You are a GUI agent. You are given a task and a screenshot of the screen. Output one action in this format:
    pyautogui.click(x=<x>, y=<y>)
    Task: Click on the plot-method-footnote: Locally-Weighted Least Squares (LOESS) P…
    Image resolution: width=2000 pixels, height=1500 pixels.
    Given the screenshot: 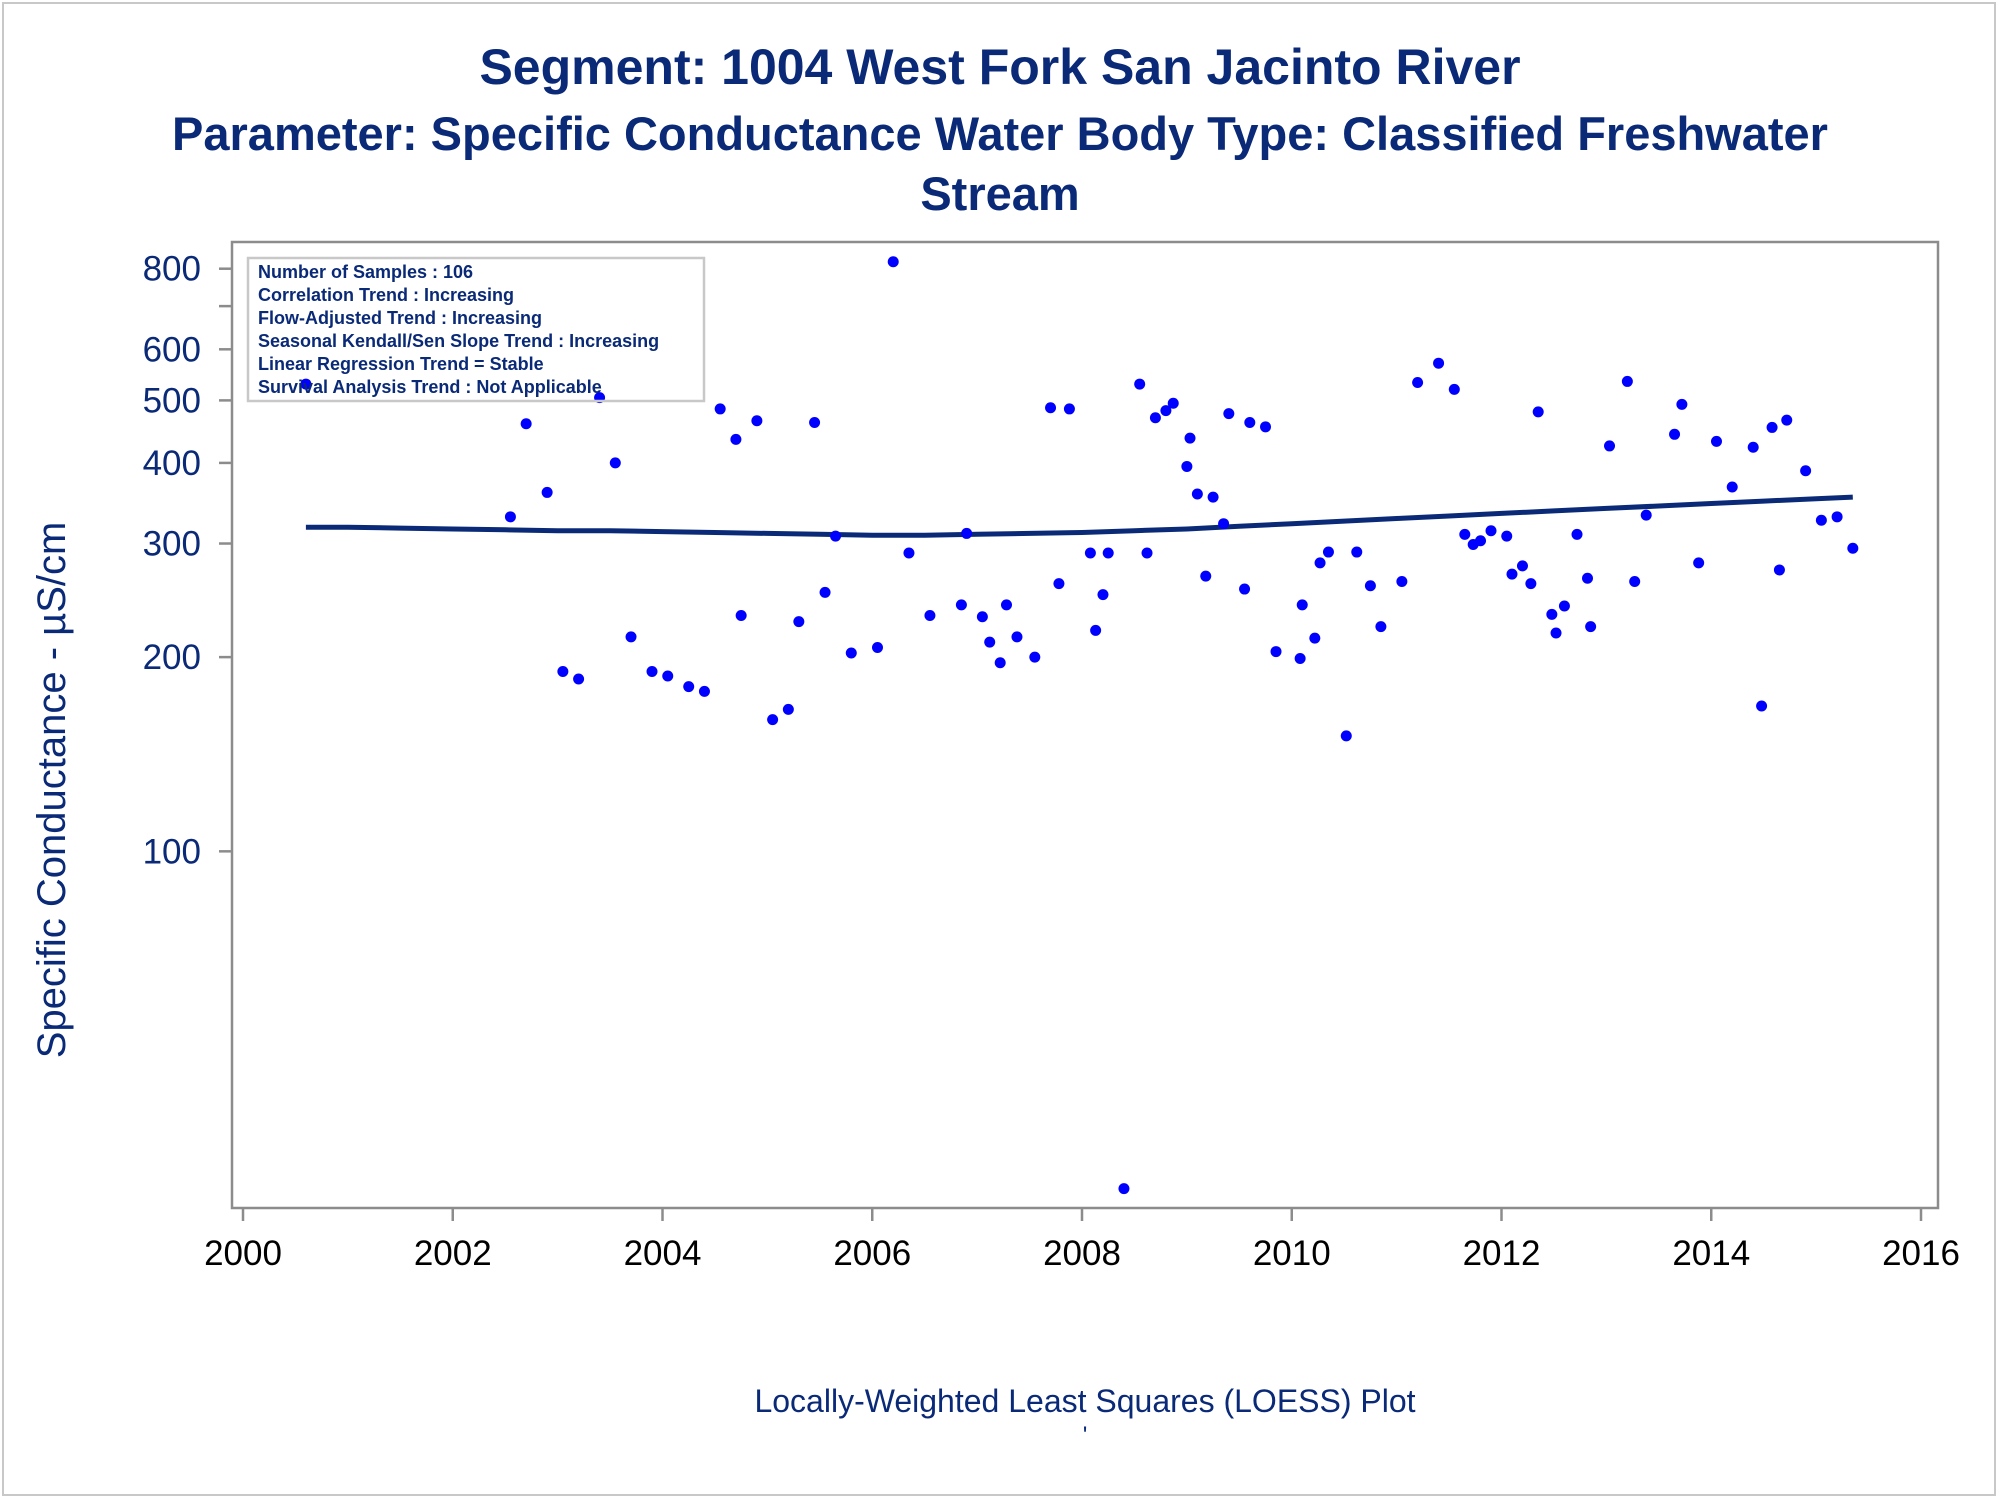 What is the action you would take?
    pyautogui.click(x=1085, y=1401)
    